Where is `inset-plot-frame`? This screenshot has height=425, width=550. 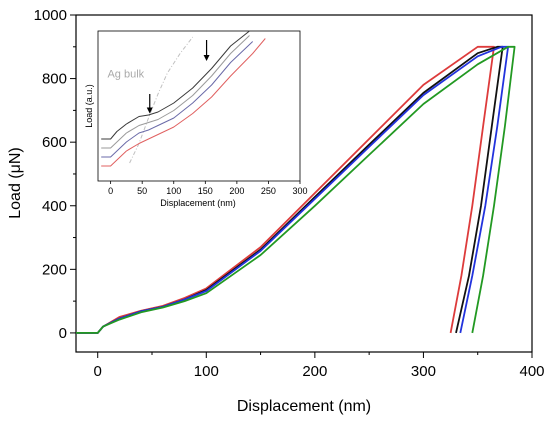 inset-plot-frame is located at coordinates (199, 106).